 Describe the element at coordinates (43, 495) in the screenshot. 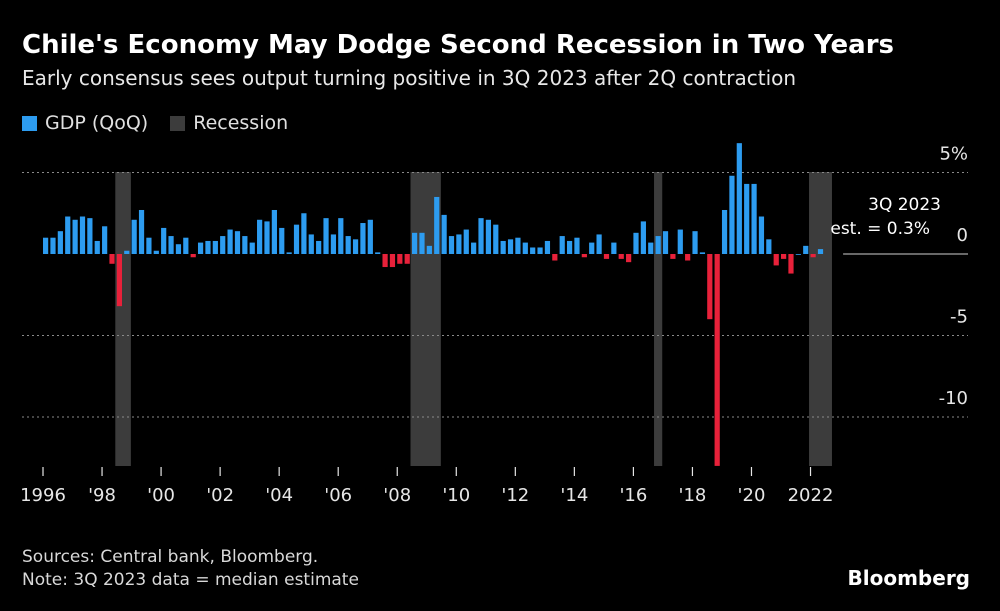

I see `x-tick-label: 1996` at that location.